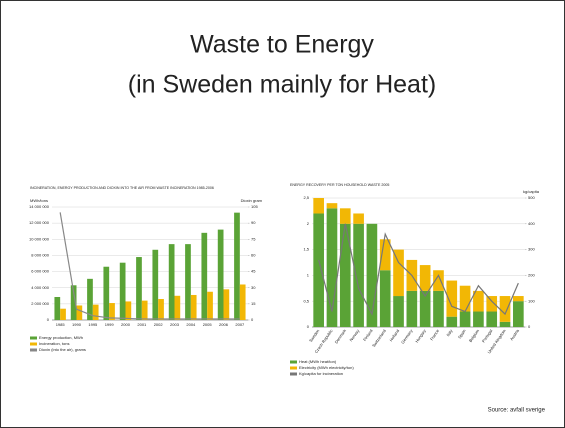 This screenshot has height=428, width=565. Describe the element at coordinates (253, 303) in the screenshot. I see `y2-tick-label: 15` at that location.